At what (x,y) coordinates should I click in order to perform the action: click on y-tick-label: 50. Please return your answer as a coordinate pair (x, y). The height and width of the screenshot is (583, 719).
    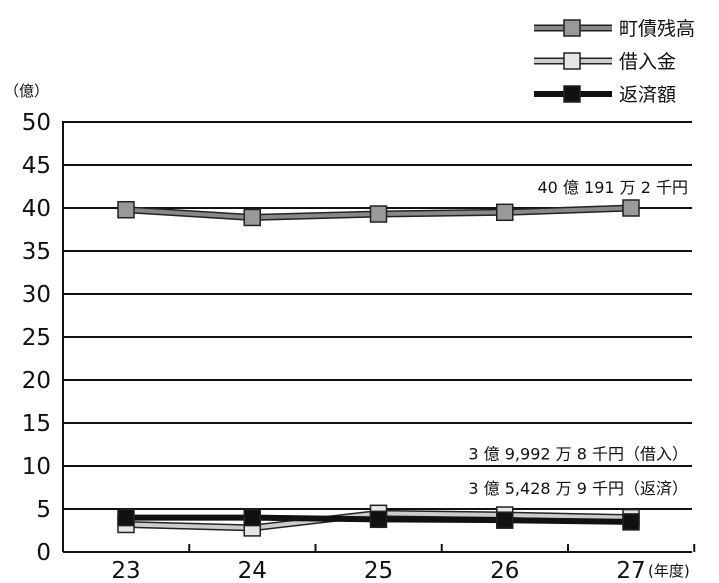
    Looking at the image, I should click on (36, 123).